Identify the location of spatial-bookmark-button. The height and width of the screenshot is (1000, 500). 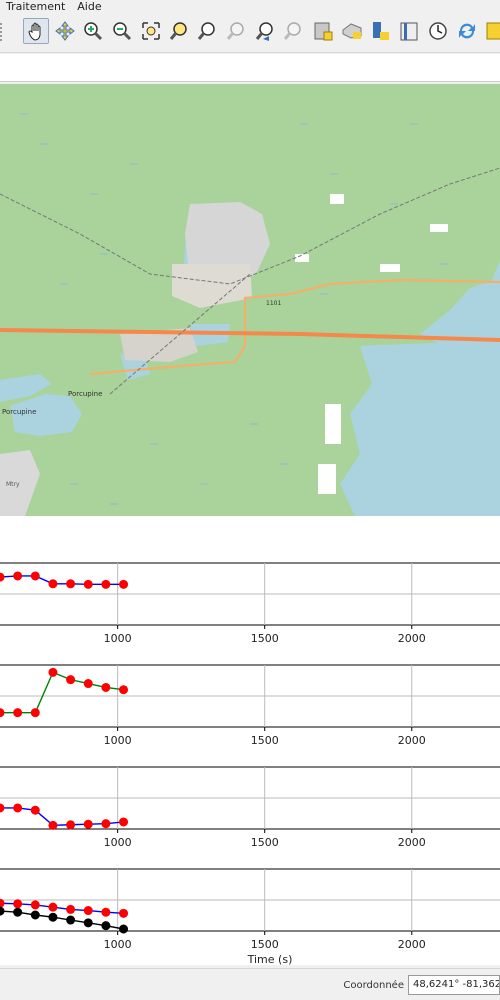
(380, 31).